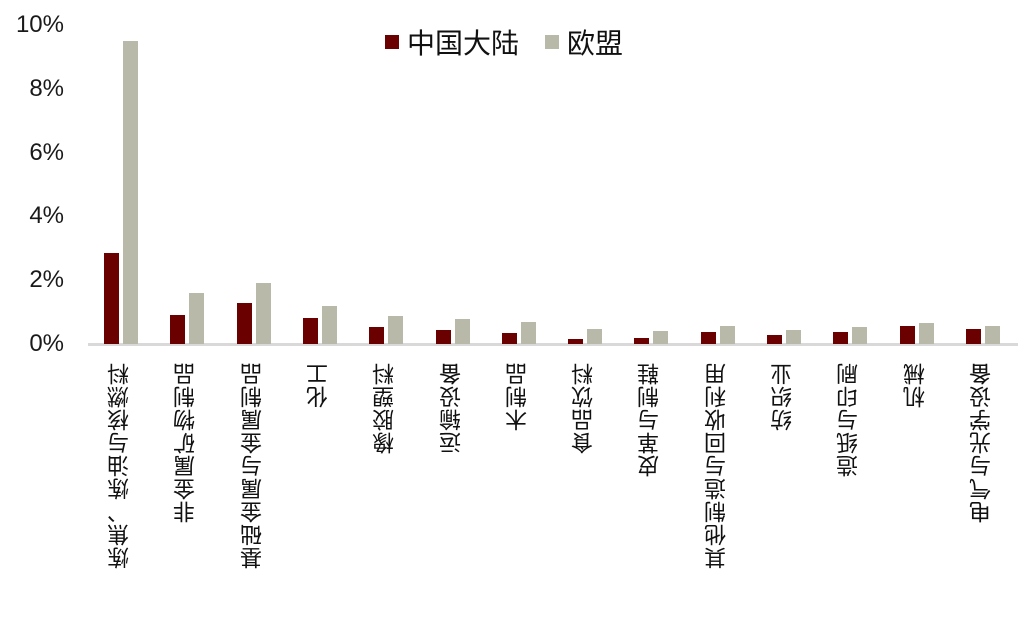 This screenshot has width=1024, height=633. I want to click on x-tick-label: 纺织业, so click(784, 497).